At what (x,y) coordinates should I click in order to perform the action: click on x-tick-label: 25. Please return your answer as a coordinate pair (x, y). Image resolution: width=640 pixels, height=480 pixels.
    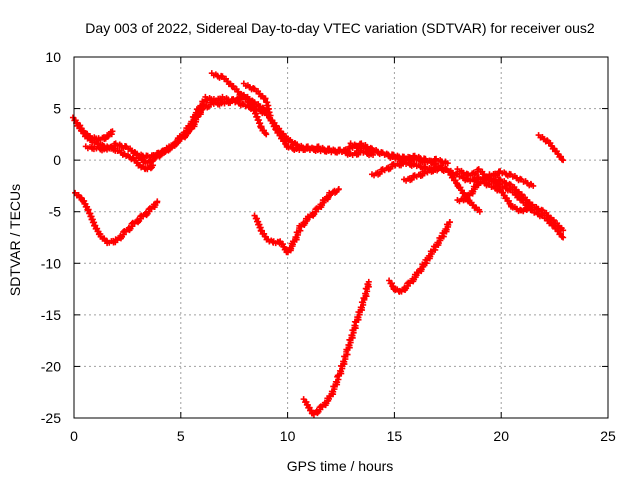
    Looking at the image, I should click on (608, 436).